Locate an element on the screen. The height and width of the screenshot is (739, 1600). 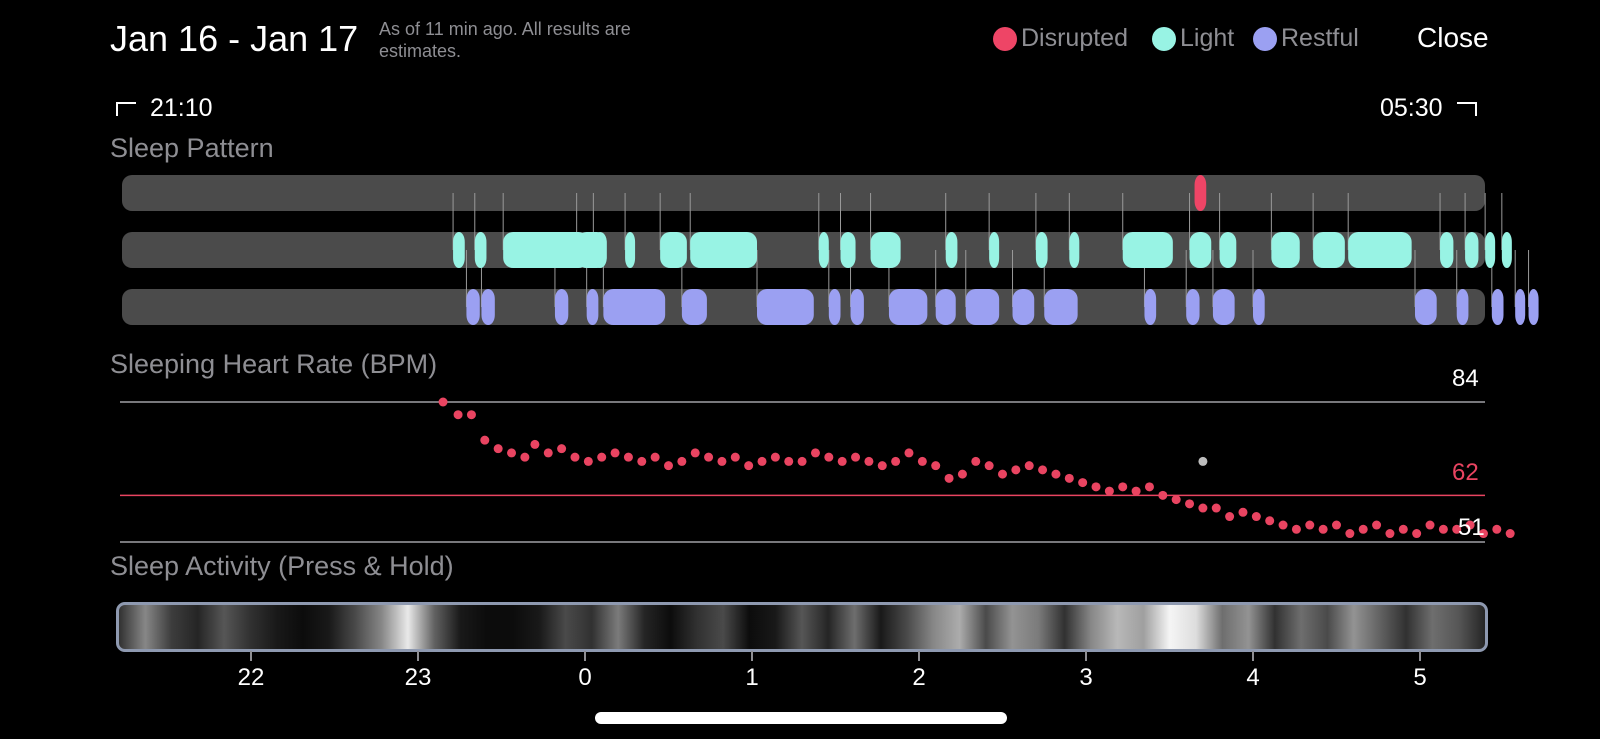
legend-label: Restful is located at coordinates (1320, 38).